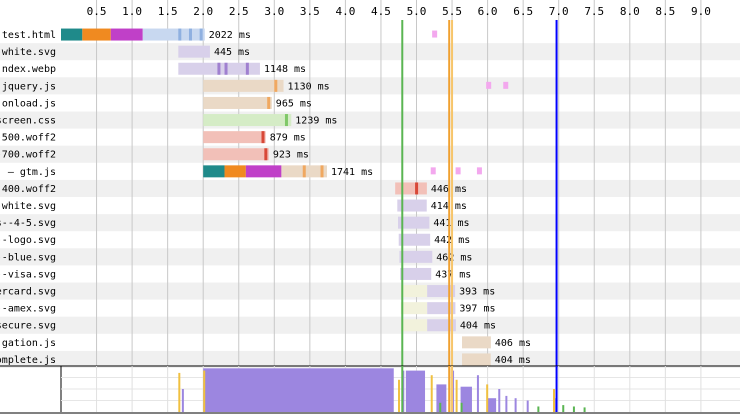 This screenshot has width=740, height=416. What do you see at coordinates (345, 11) in the screenshot?
I see `tick-label: 4.0` at bounding box center [345, 11].